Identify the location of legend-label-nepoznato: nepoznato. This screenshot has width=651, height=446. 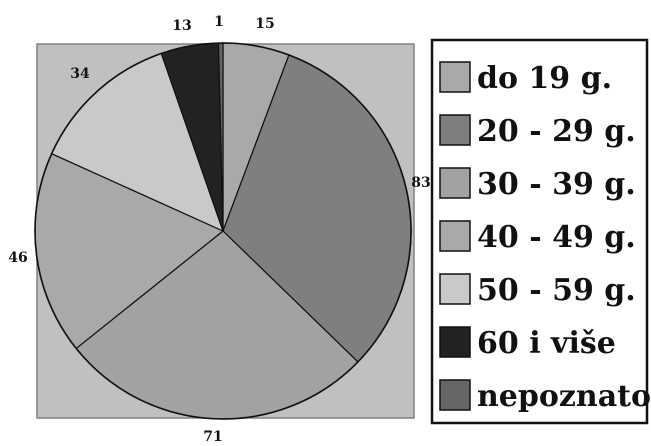
(564, 396).